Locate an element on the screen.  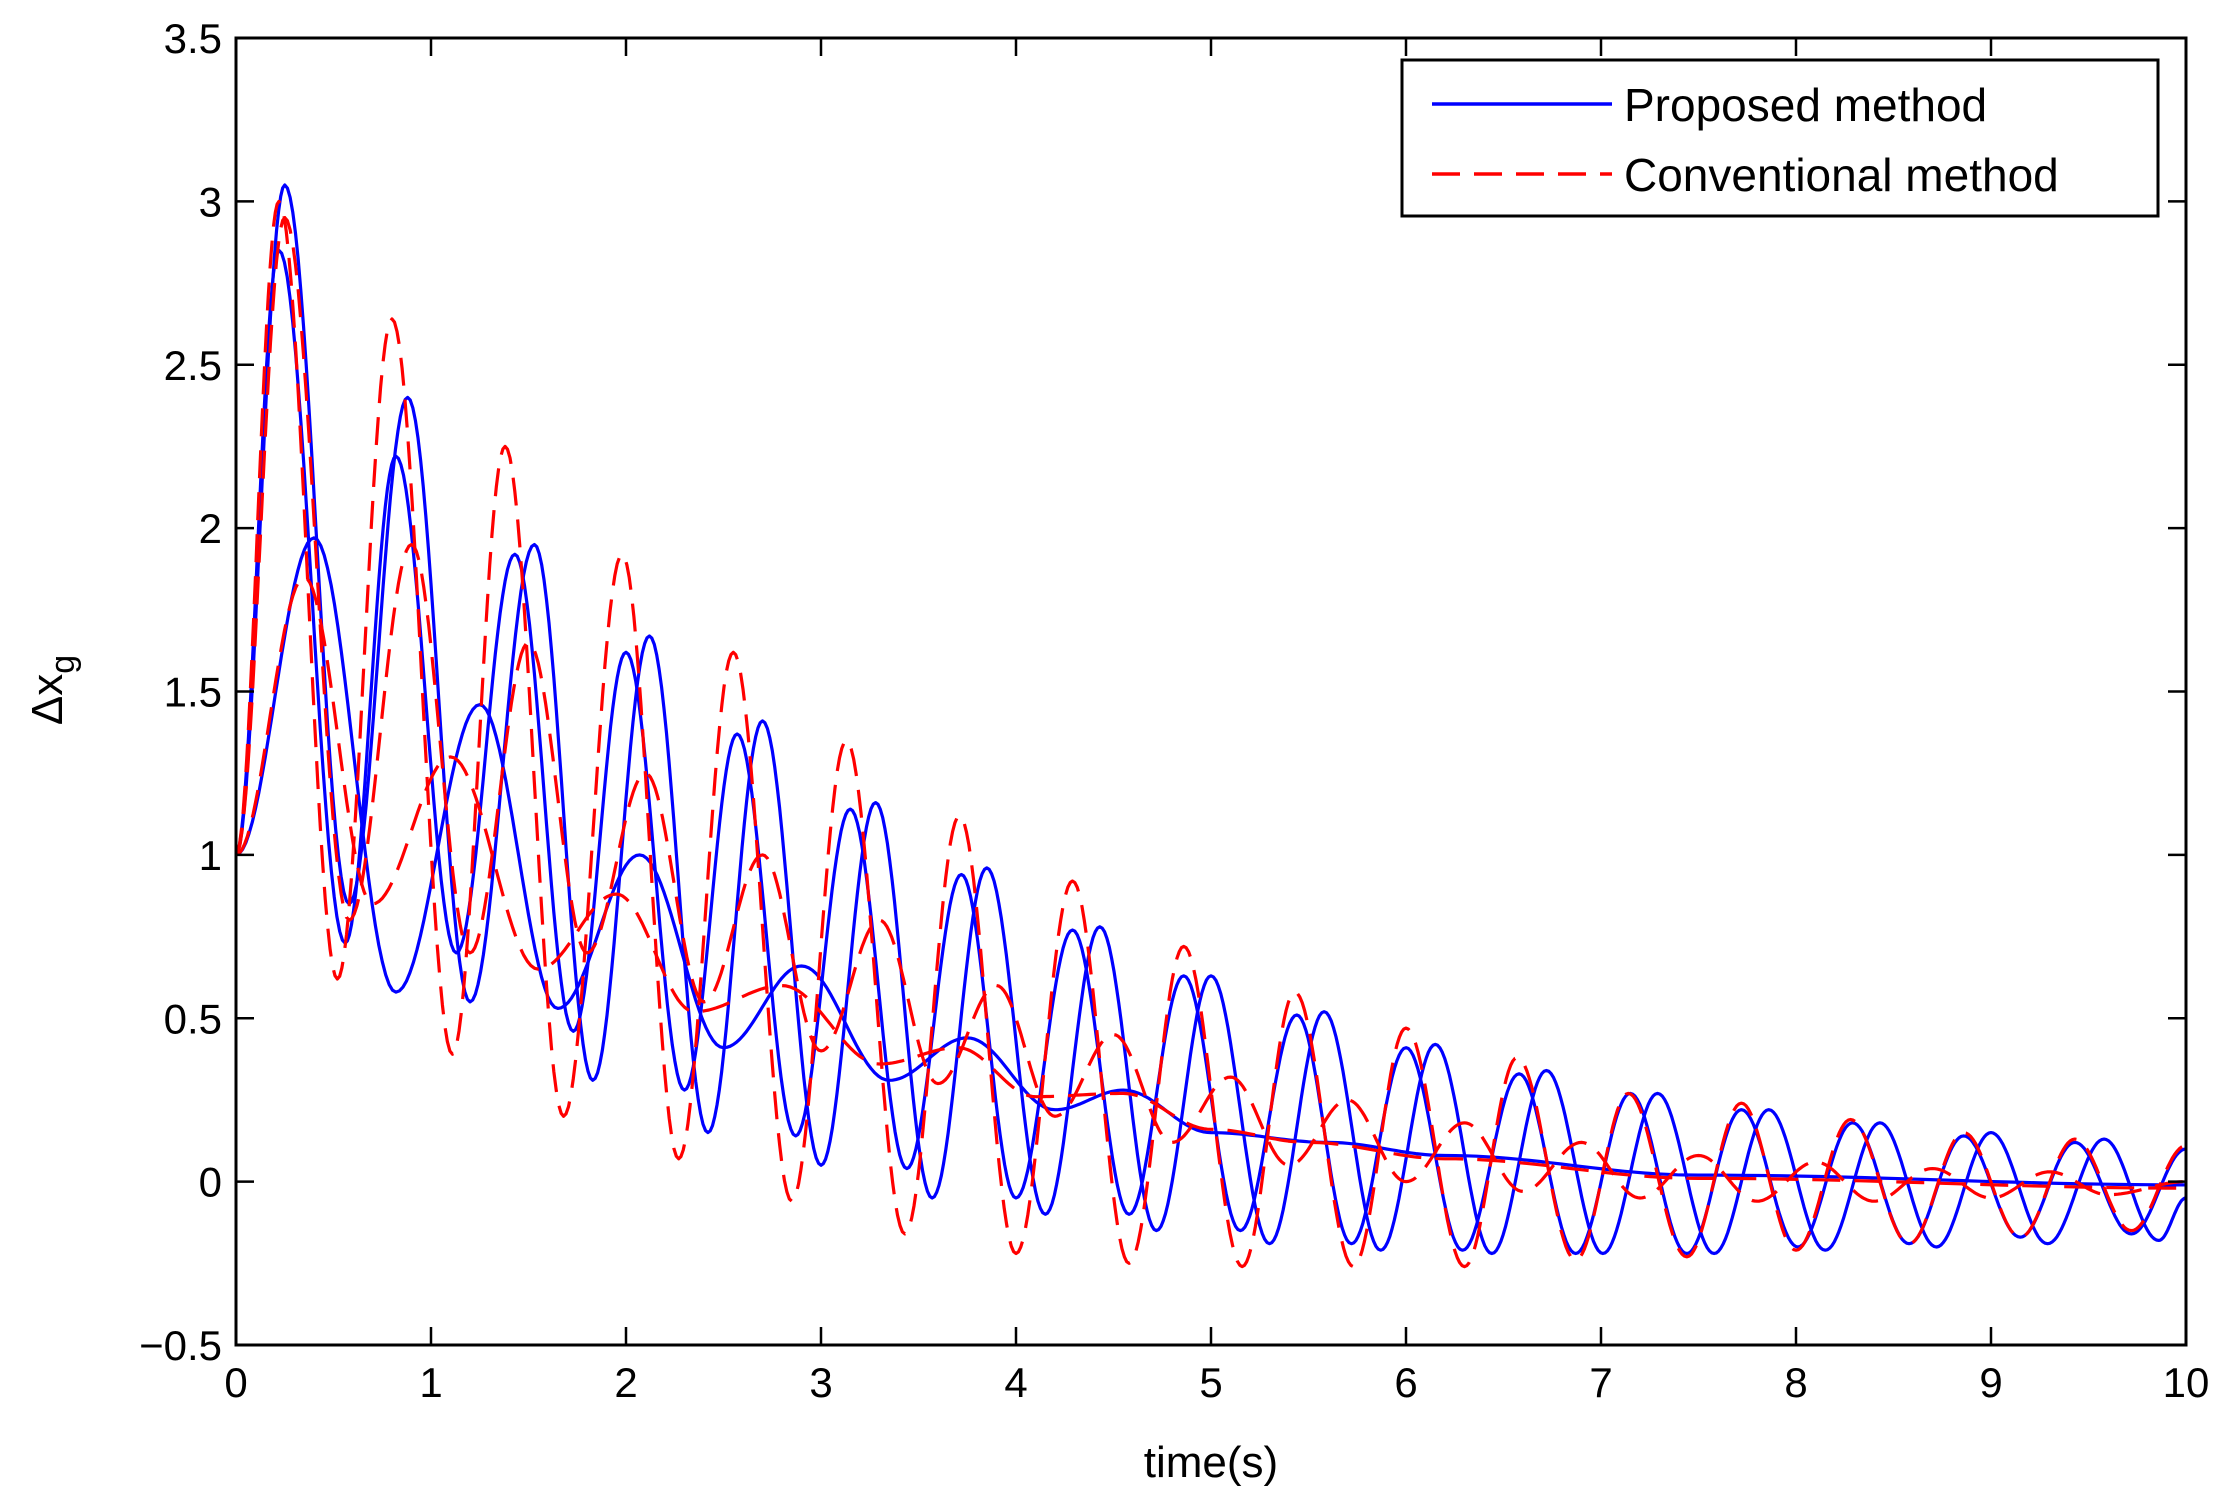
y-tick-label: 1.5 is located at coordinates (193, 692).